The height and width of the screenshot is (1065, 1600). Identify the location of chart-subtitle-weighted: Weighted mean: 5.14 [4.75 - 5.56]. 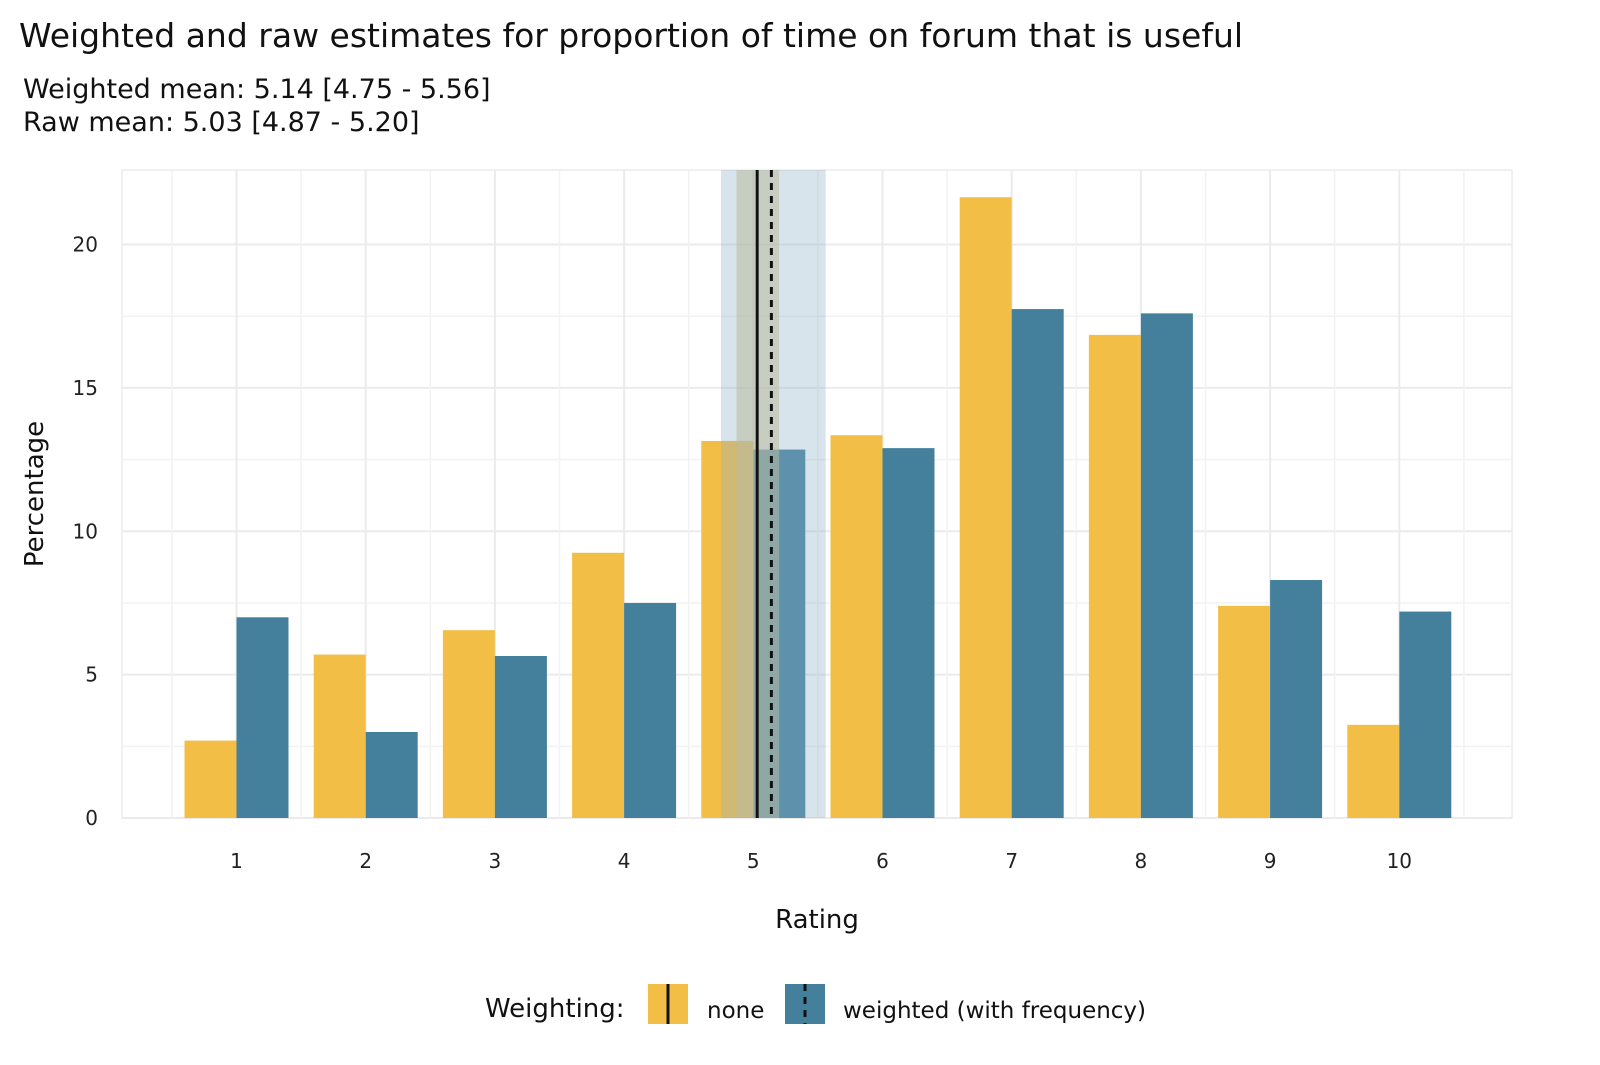
(257, 89).